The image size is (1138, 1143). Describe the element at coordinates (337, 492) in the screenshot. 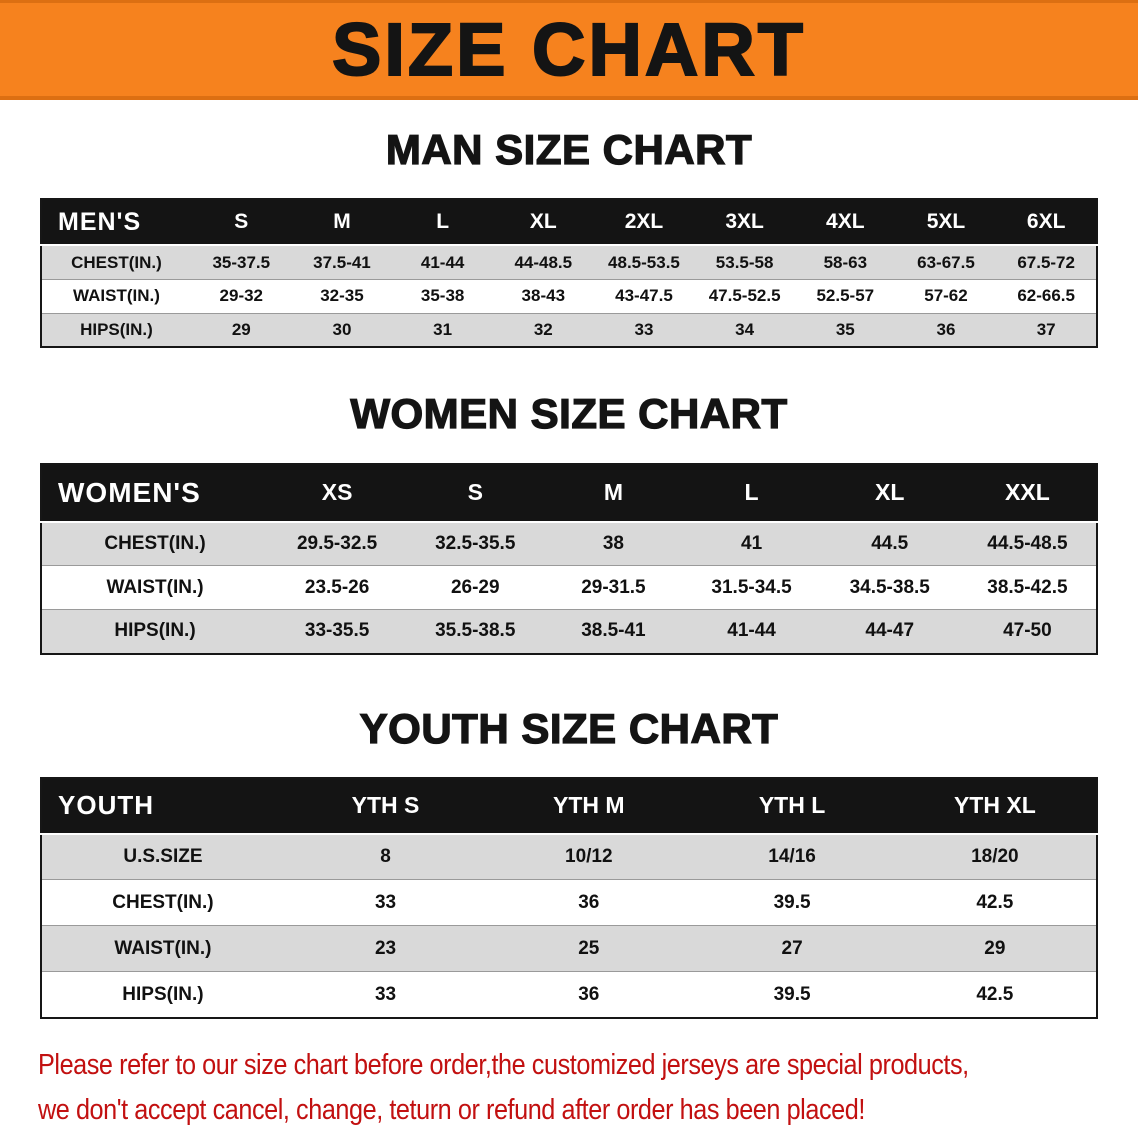

I see `column-header: XS` at that location.